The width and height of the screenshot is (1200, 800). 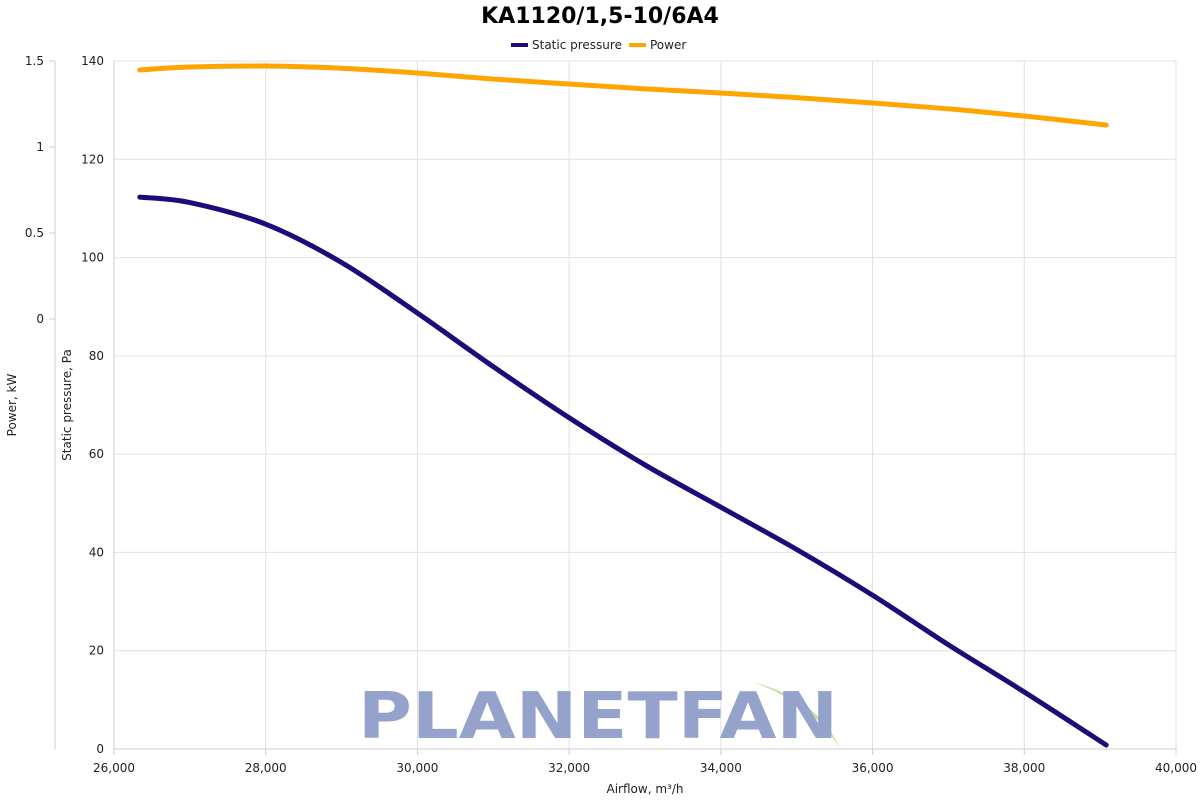 I want to click on x-tick-label: 28,000, so click(x=266, y=768).